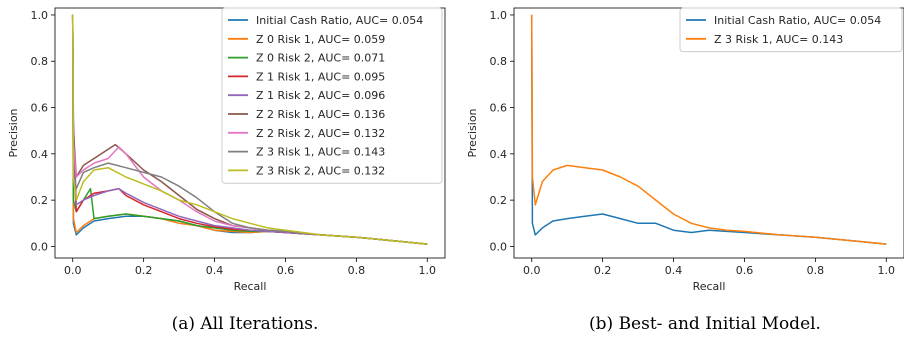 The width and height of the screenshot is (904, 345). Describe the element at coordinates (320, 133) in the screenshot. I see `legend-entry-7: Z 2 Risk 2, AUC= 0.132` at that location.